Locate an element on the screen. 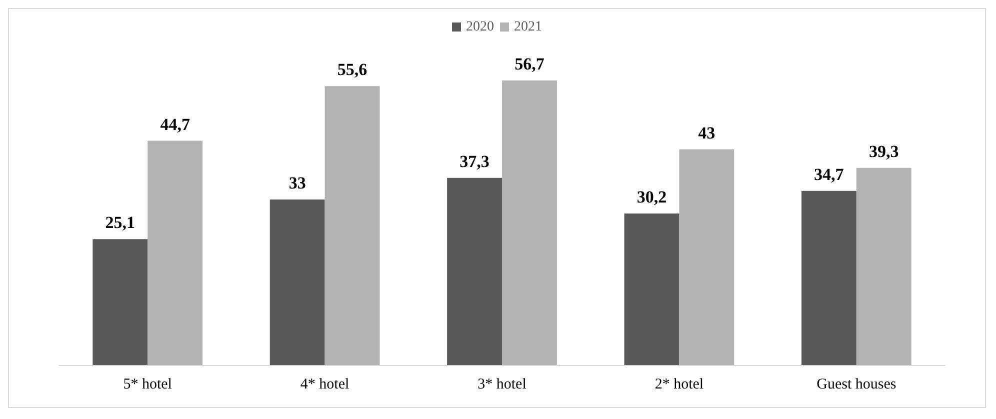 The image size is (996, 419). data-label: 34,7 is located at coordinates (829, 174).